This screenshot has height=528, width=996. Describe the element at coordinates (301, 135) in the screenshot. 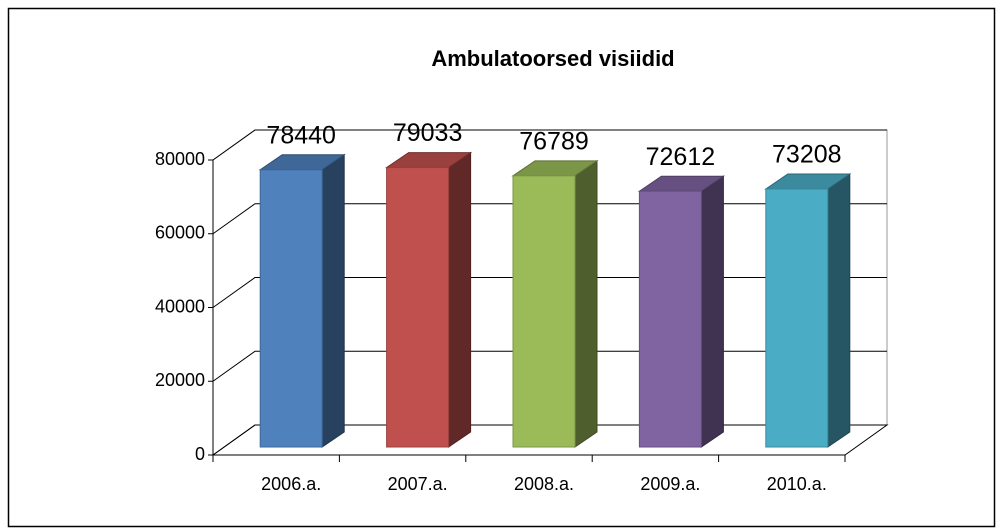

I see `value-label: 78440` at that location.